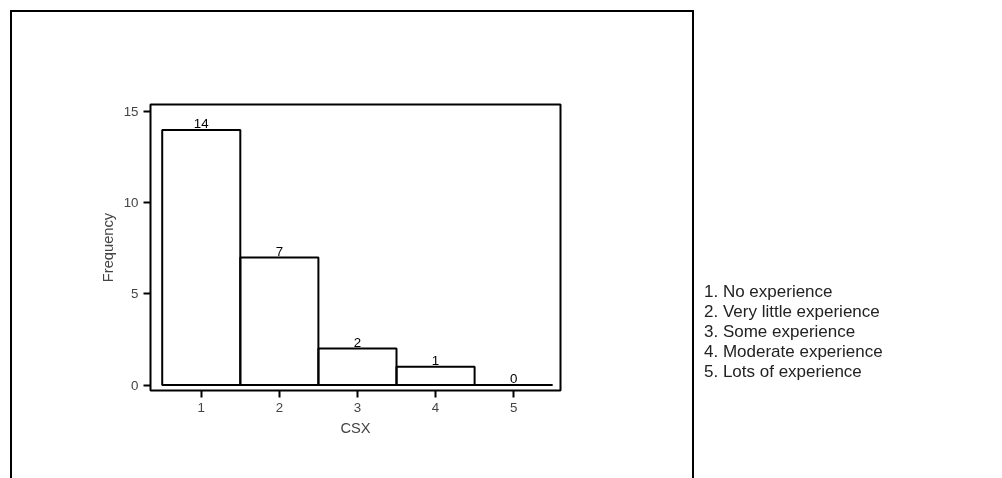 The image size is (1002, 478). What do you see at coordinates (131, 112) in the screenshot?
I see `y-tick-label: 15` at bounding box center [131, 112].